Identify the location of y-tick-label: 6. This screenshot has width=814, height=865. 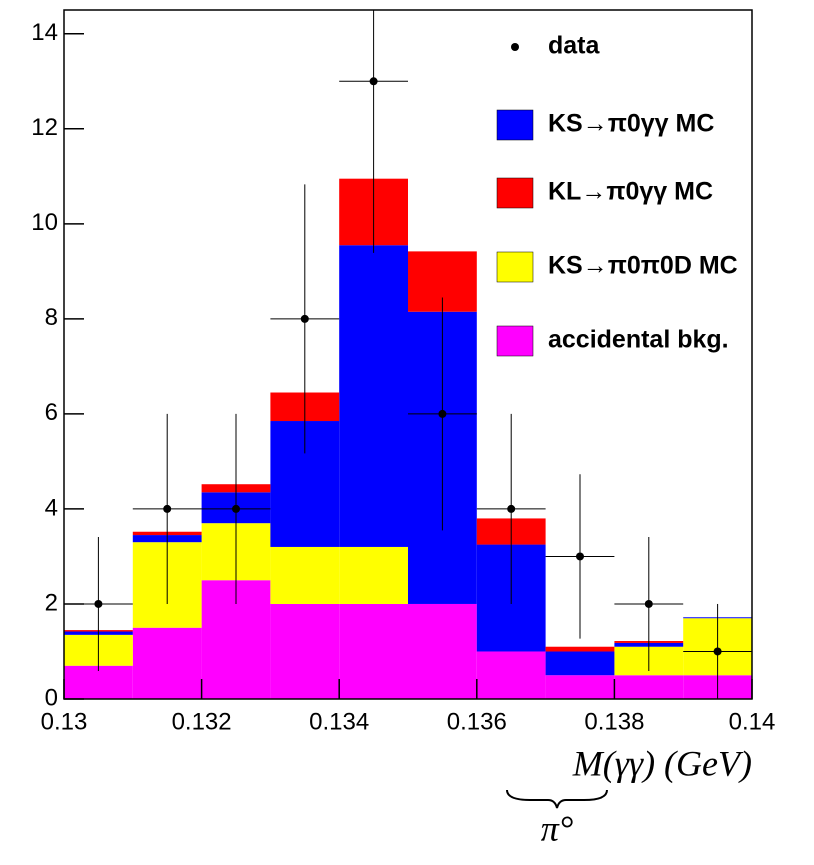
(51, 412).